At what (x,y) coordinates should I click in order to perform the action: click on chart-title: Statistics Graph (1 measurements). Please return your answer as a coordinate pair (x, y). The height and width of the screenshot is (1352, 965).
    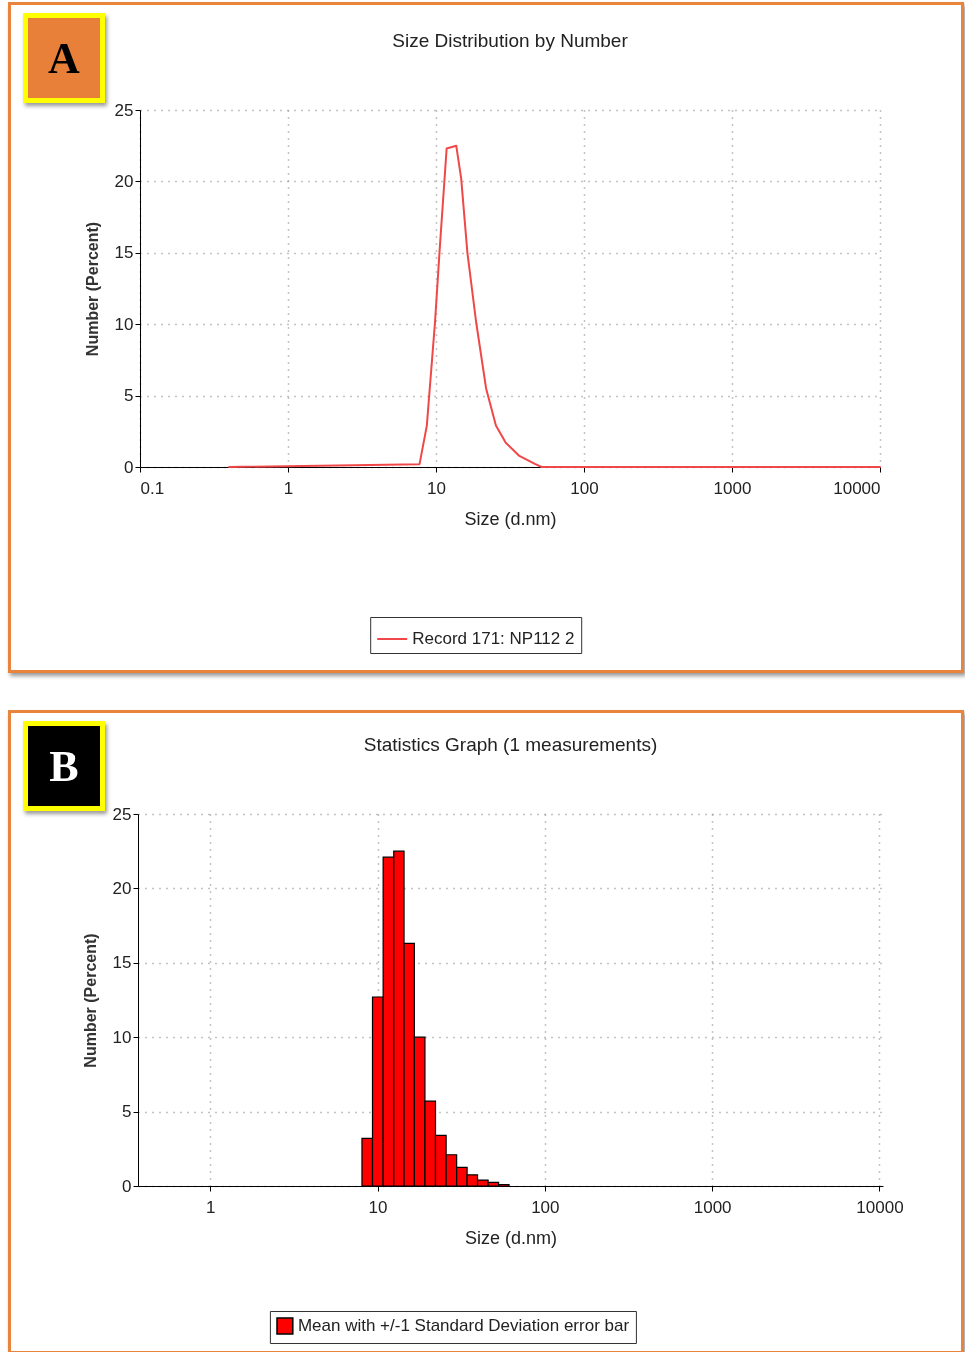
    Looking at the image, I should click on (510, 744).